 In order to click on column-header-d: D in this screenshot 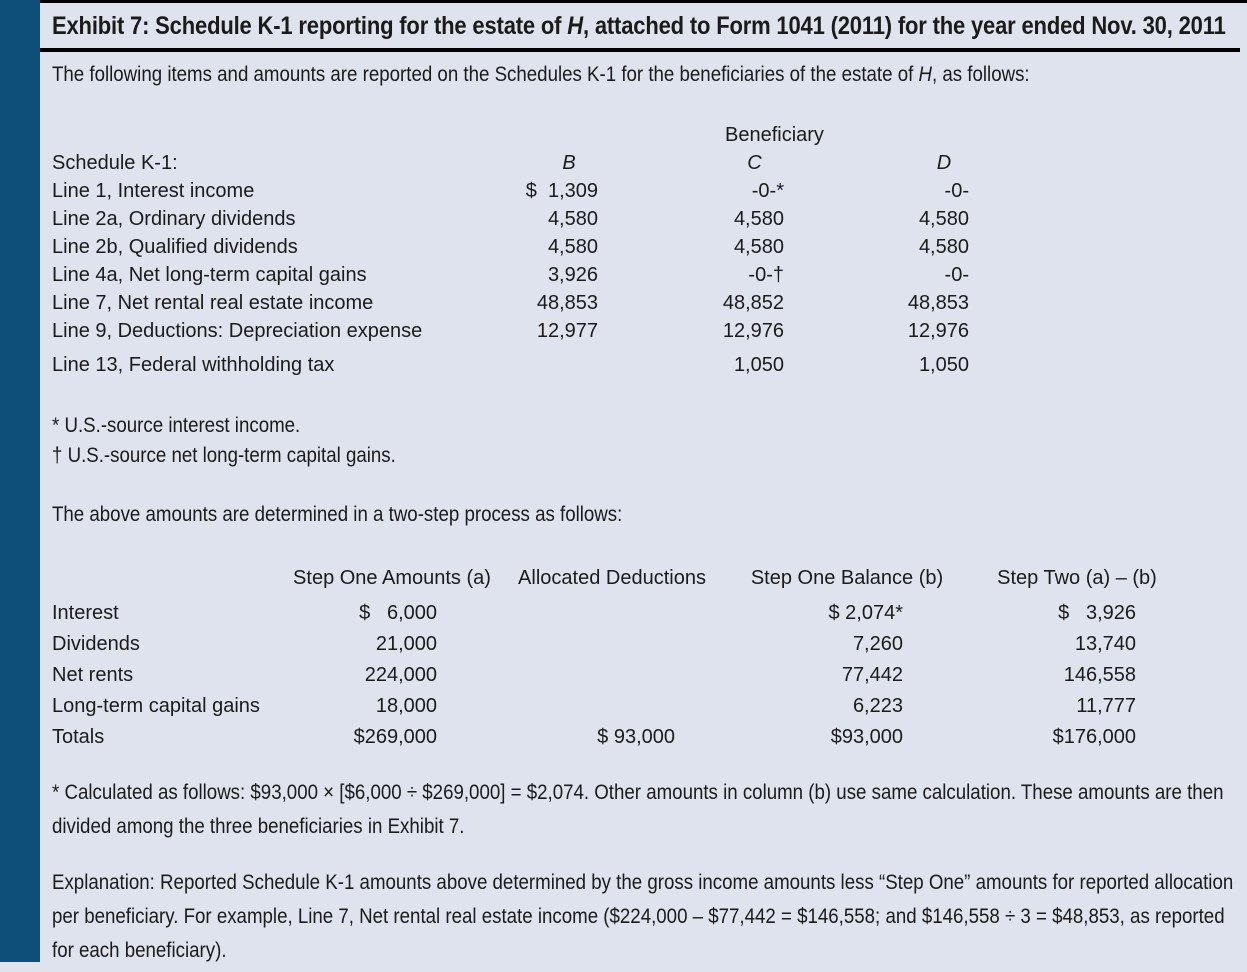, I will do `click(944, 163)`.